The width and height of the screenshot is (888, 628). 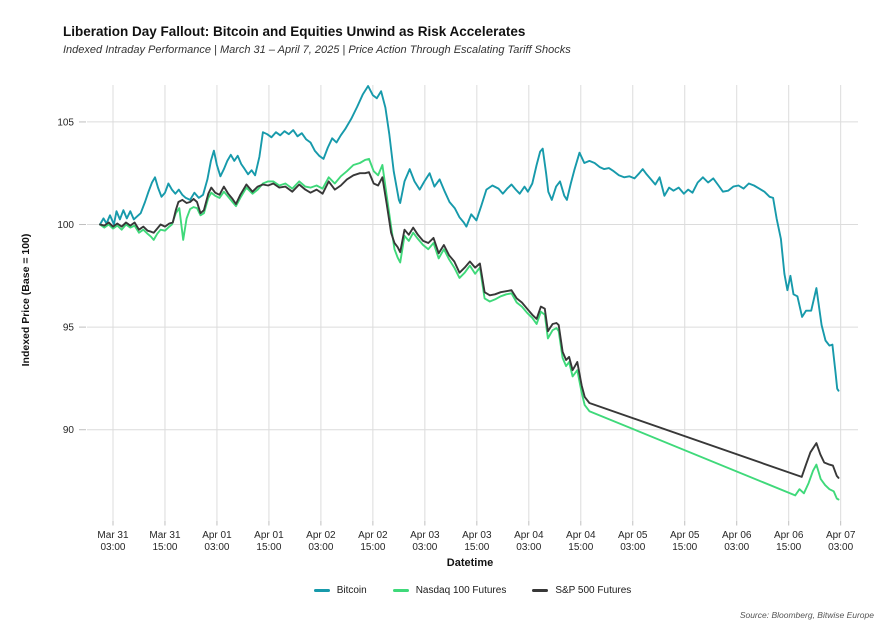 I want to click on legend-label: Nasdaq 100 Futures, so click(x=461, y=590).